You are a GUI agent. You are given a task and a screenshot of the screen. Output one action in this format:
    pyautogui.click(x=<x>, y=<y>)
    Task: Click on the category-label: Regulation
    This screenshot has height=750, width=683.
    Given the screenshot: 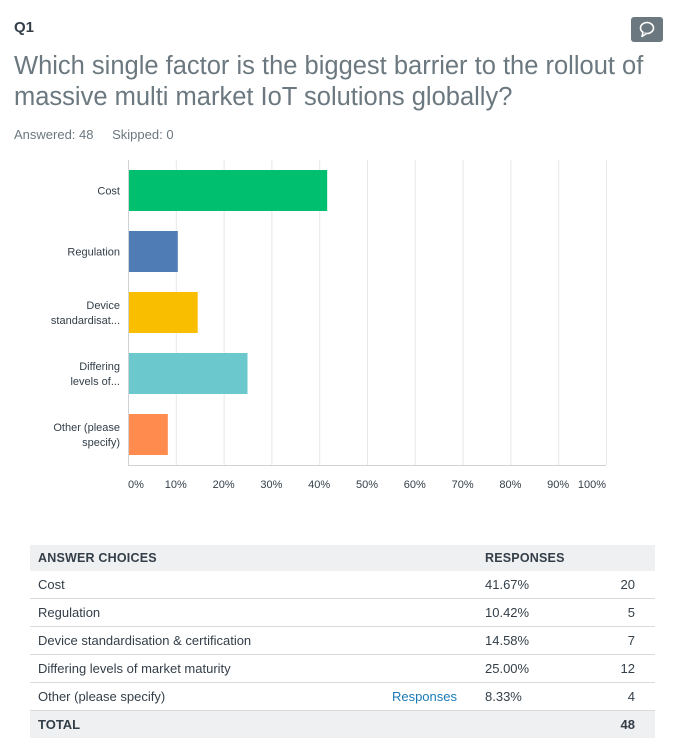 What is the action you would take?
    pyautogui.click(x=93, y=253)
    